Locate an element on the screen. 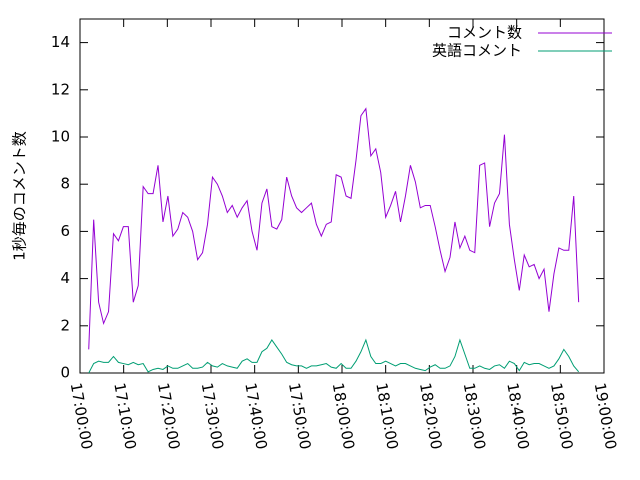 The height and width of the screenshot is (480, 640). y-tick-label: 10 is located at coordinates (60, 137).